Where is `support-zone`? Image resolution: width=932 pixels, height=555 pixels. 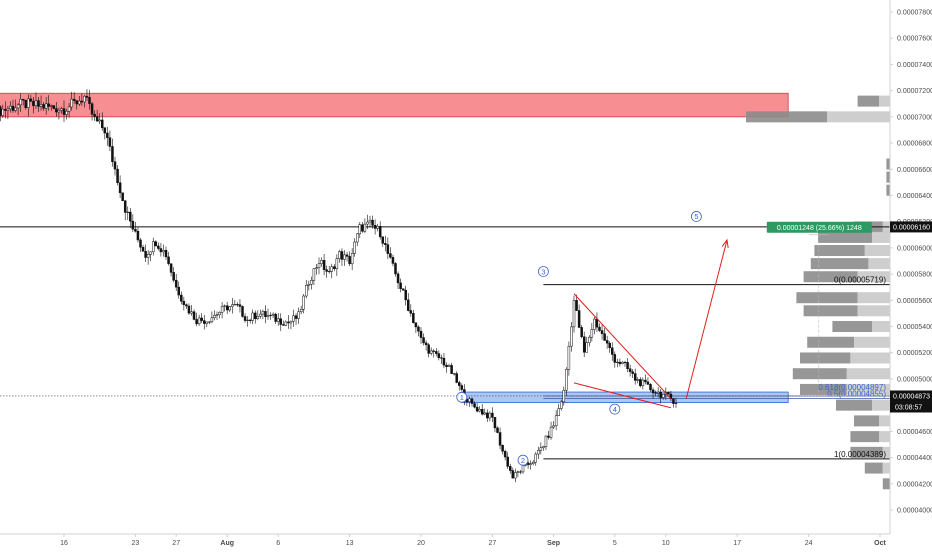 support-zone is located at coordinates (625, 397).